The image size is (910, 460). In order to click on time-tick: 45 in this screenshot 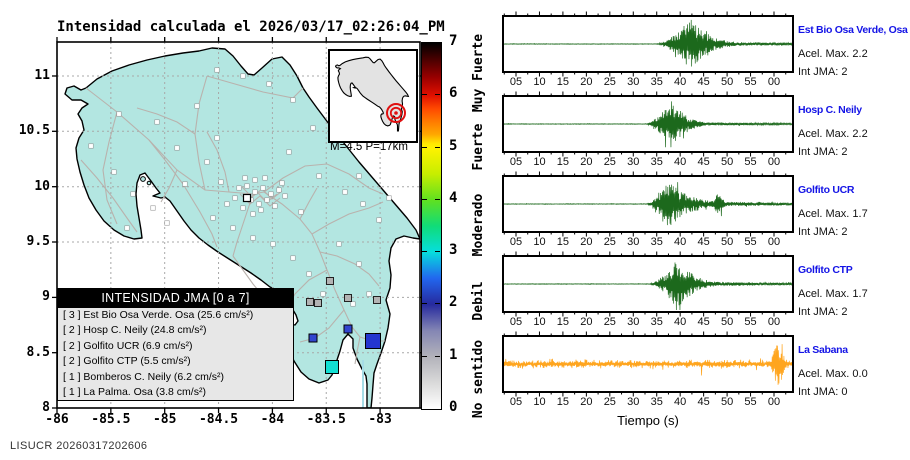, I will do `click(703, 82)`.